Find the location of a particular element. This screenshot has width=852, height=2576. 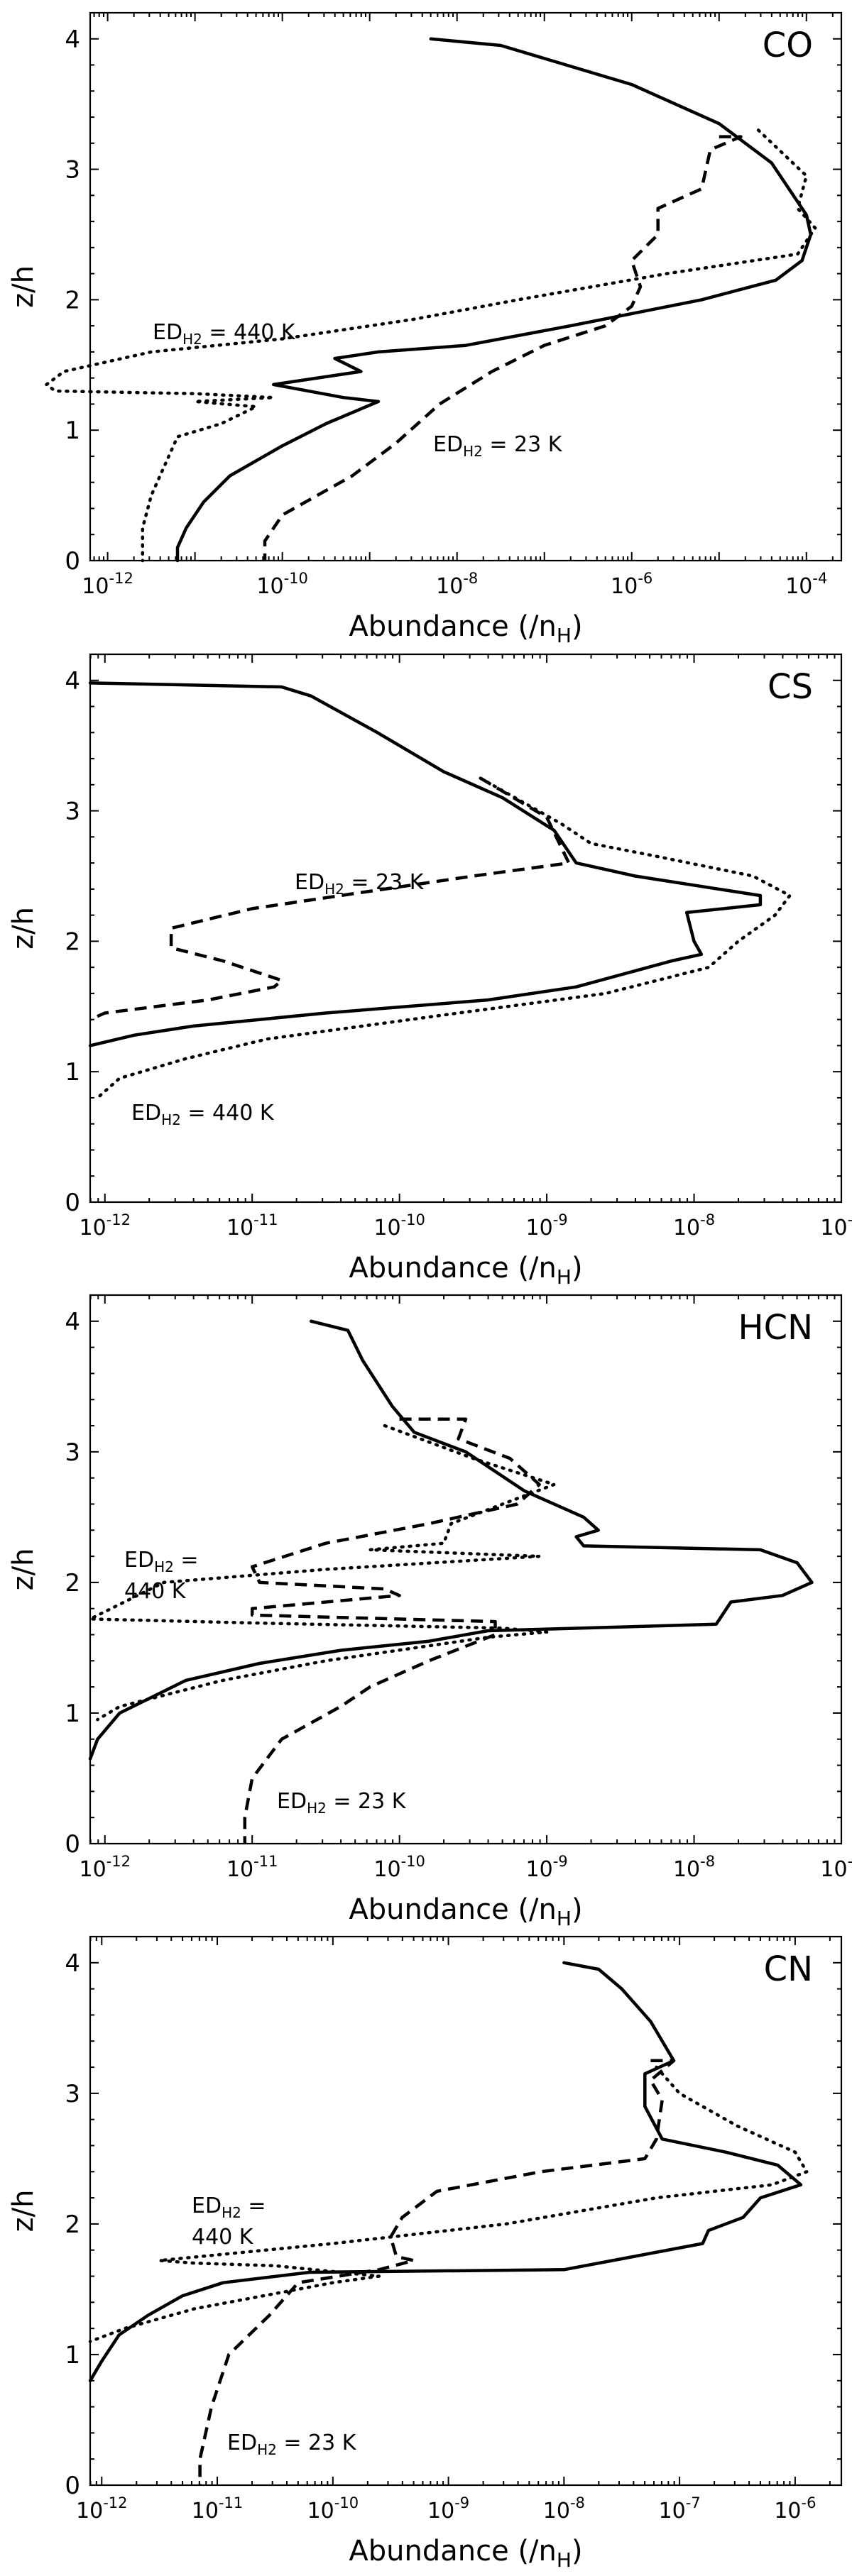

panel-title: CN is located at coordinates (788, 1969).